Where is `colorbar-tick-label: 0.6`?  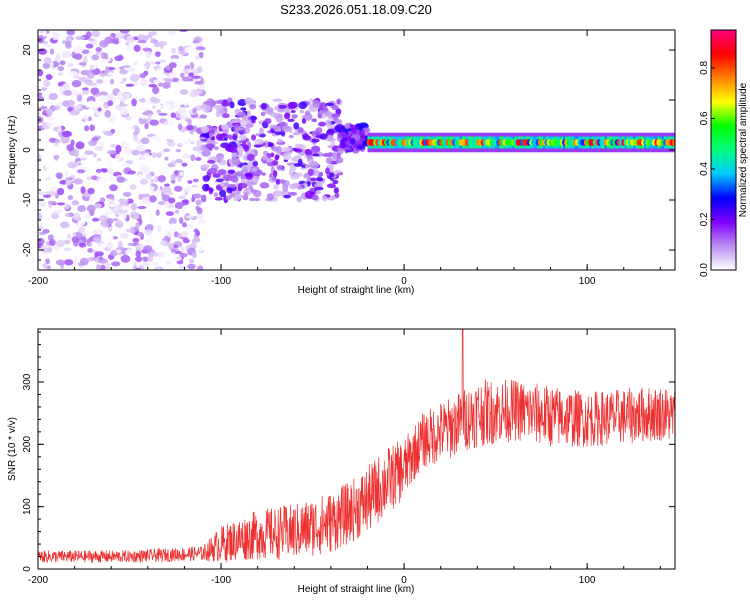 colorbar-tick-label: 0.6 is located at coordinates (704, 118).